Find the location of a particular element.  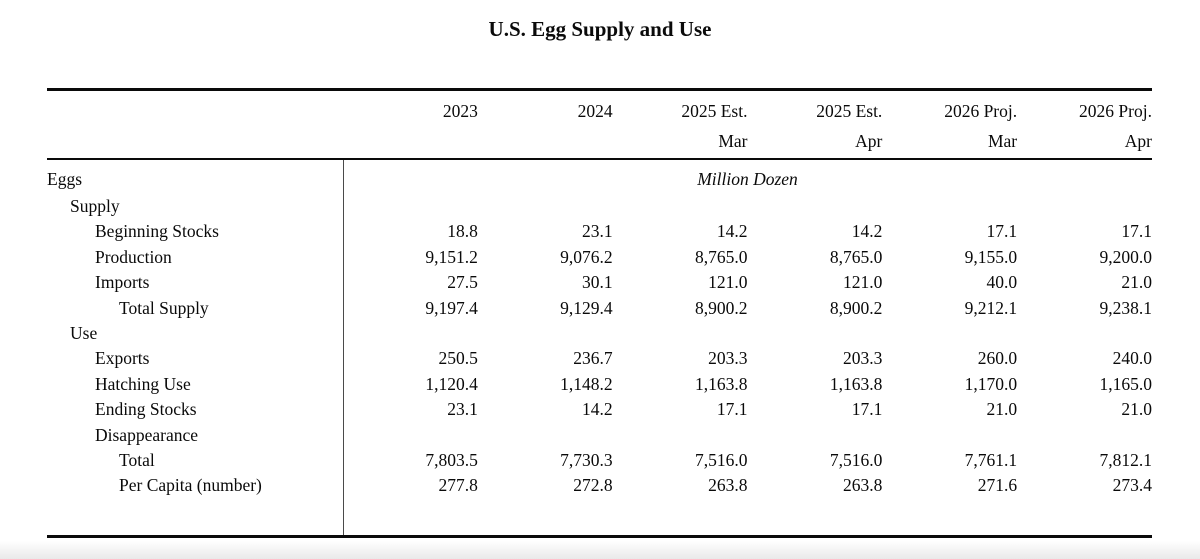

value-cell: 273.4 is located at coordinates (1132, 485).